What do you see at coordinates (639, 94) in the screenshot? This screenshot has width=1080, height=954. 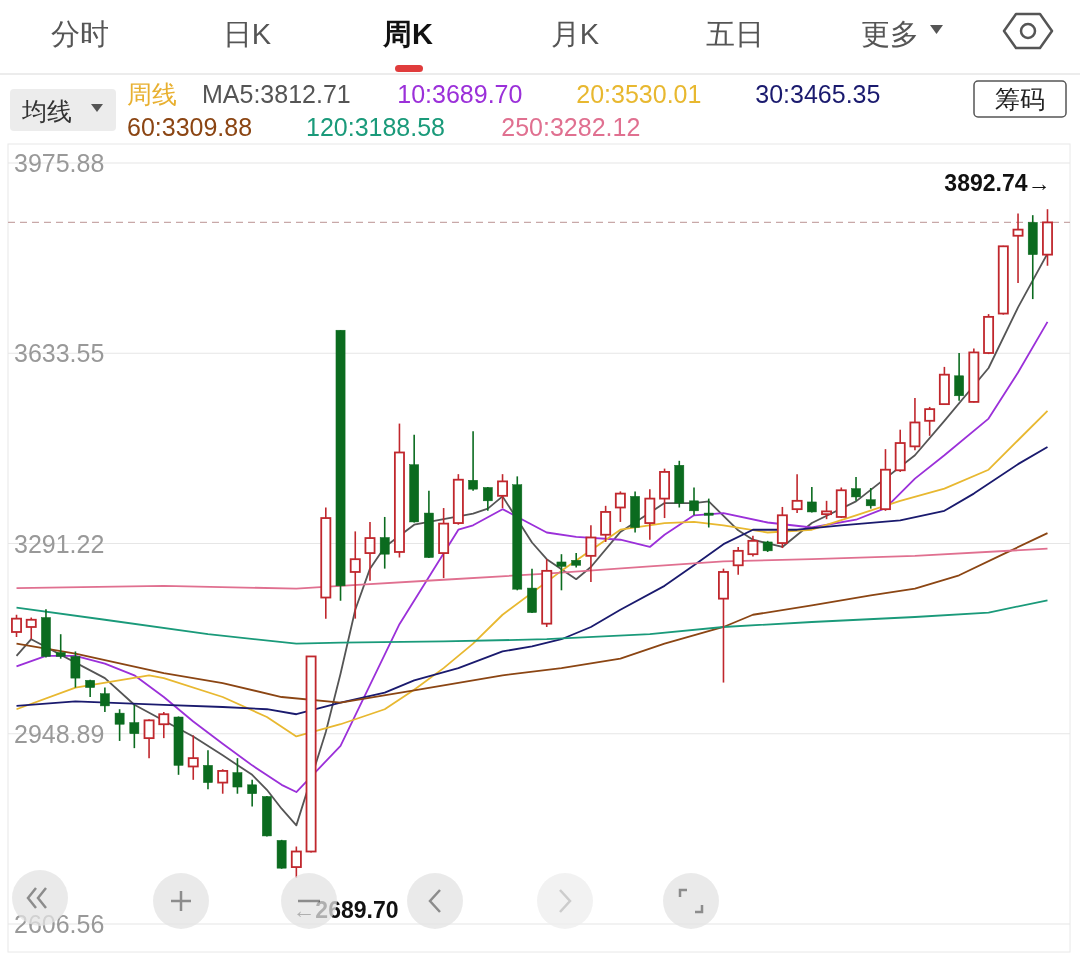 I see `text: 20:3530.01` at bounding box center [639, 94].